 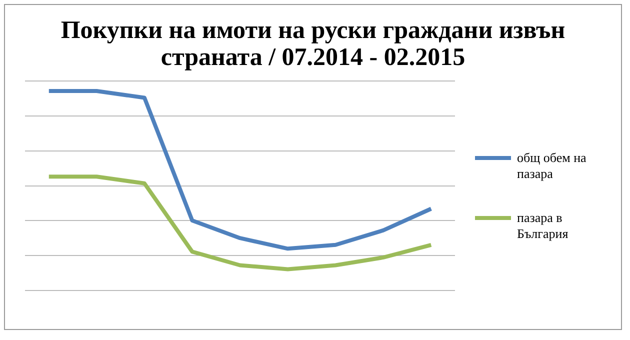 What do you see at coordinates (552, 166) in the screenshot?
I see `legend-label: общ обем на пазара` at bounding box center [552, 166].